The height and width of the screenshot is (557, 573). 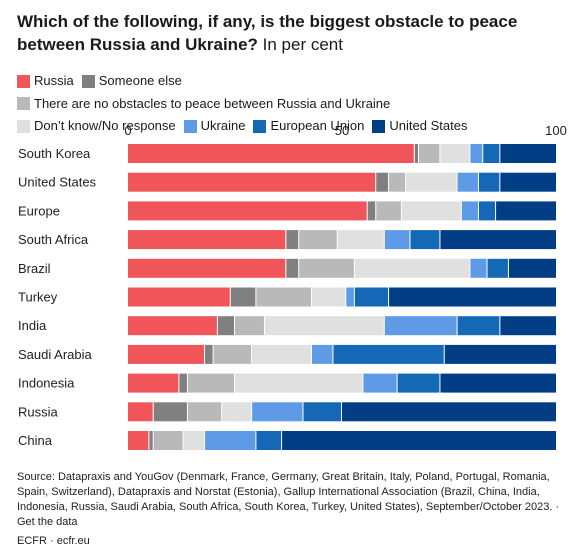 I want to click on category-label: Indonesia, so click(x=46, y=383).